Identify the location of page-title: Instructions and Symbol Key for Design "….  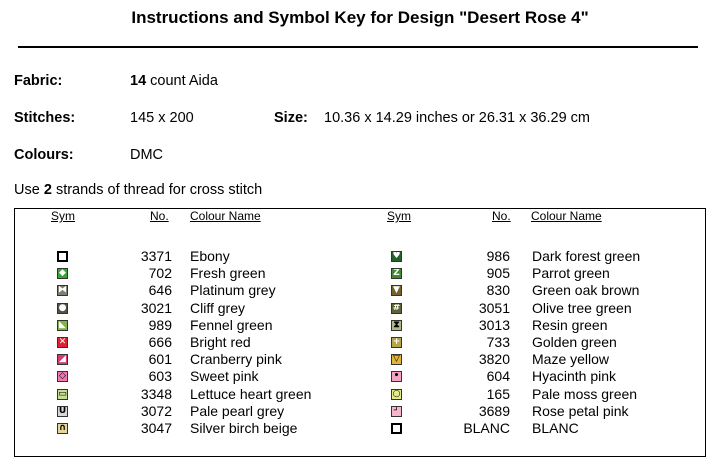
(360, 17).